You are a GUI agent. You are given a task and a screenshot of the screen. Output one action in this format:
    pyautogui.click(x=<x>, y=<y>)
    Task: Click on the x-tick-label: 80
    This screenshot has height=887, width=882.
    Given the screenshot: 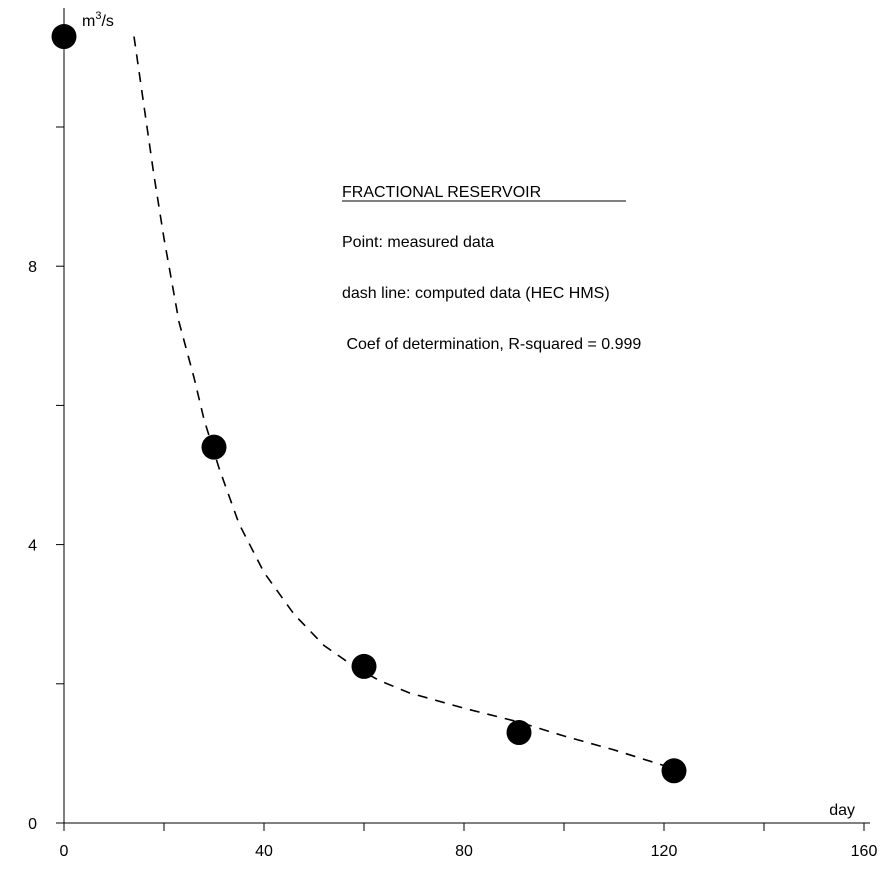 What is the action you would take?
    pyautogui.click(x=464, y=851)
    